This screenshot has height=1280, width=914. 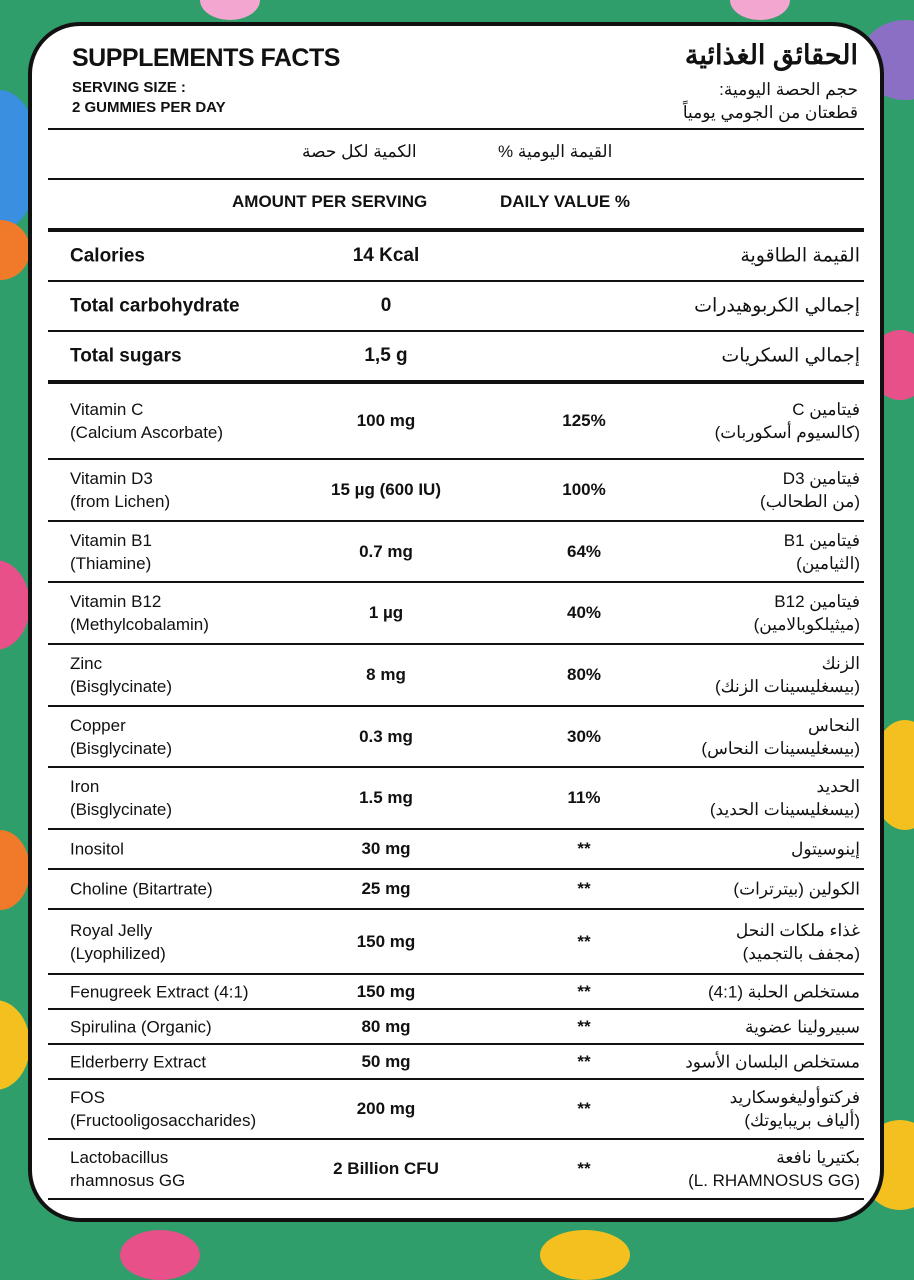 I want to click on nutrient-name: FOS (Fructooligosaccharides), so click(x=163, y=1109).